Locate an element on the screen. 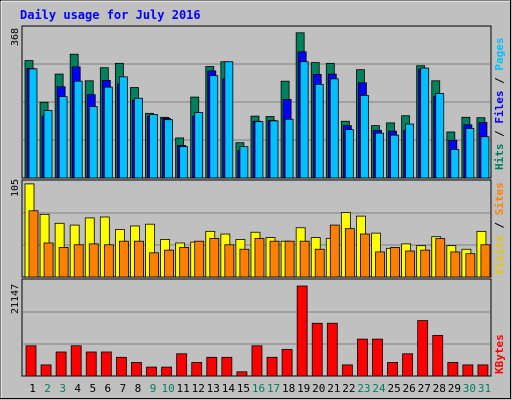  legend-sites: Sites is located at coordinates (499, 198).